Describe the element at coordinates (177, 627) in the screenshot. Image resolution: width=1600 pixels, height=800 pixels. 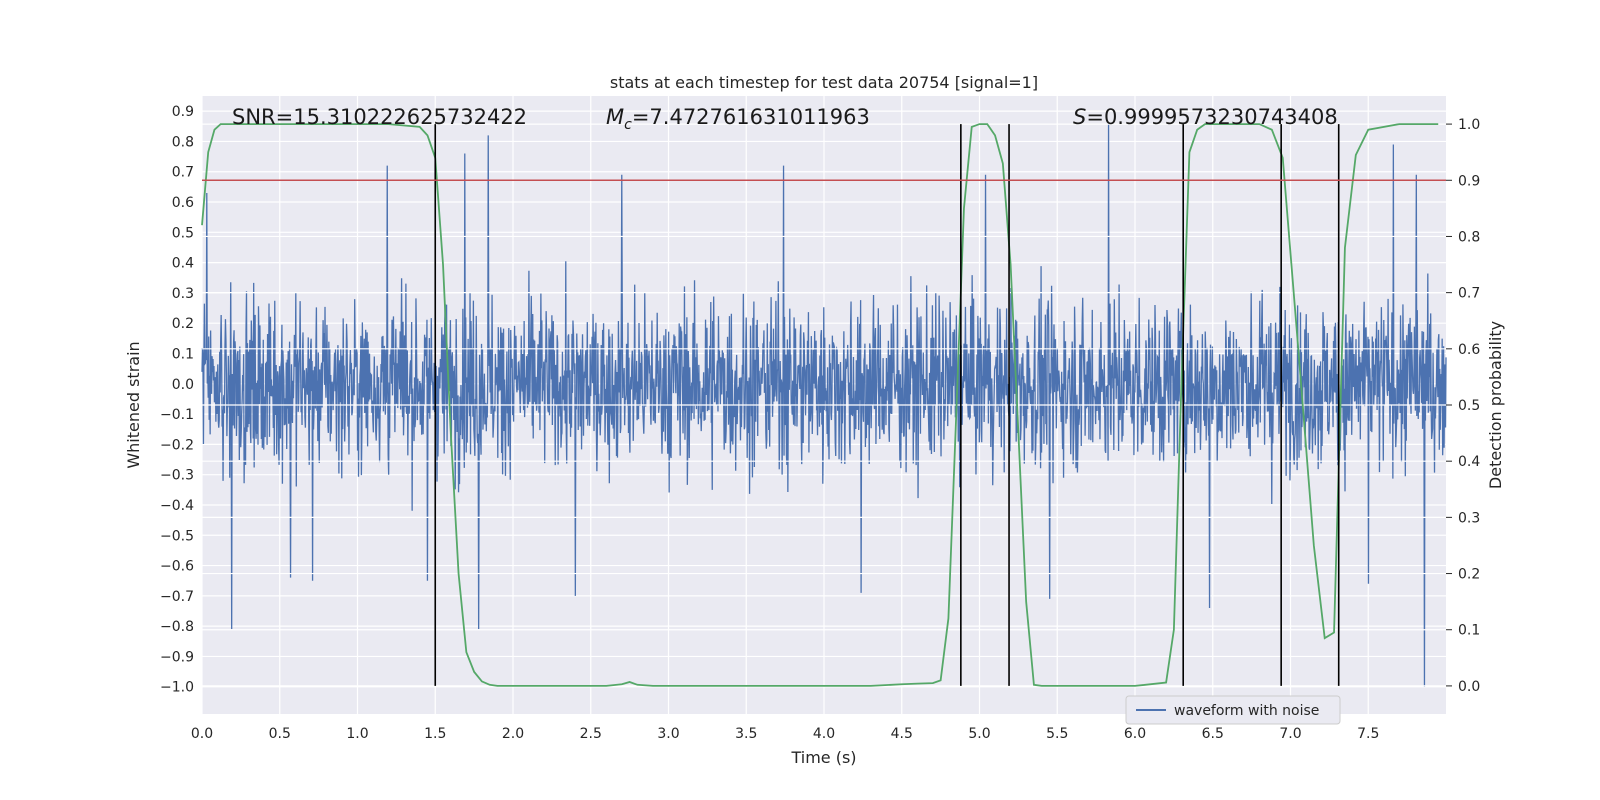
I see `y-left-tick-label: −0.8` at that location.